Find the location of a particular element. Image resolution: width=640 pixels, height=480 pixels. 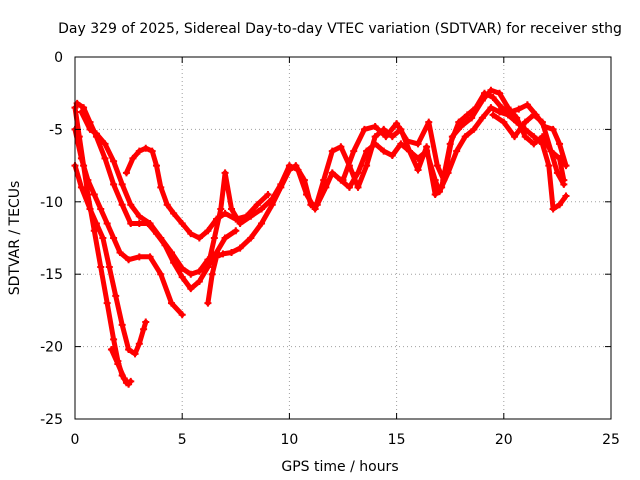

y-tick-label: -15 is located at coordinates (51, 275).